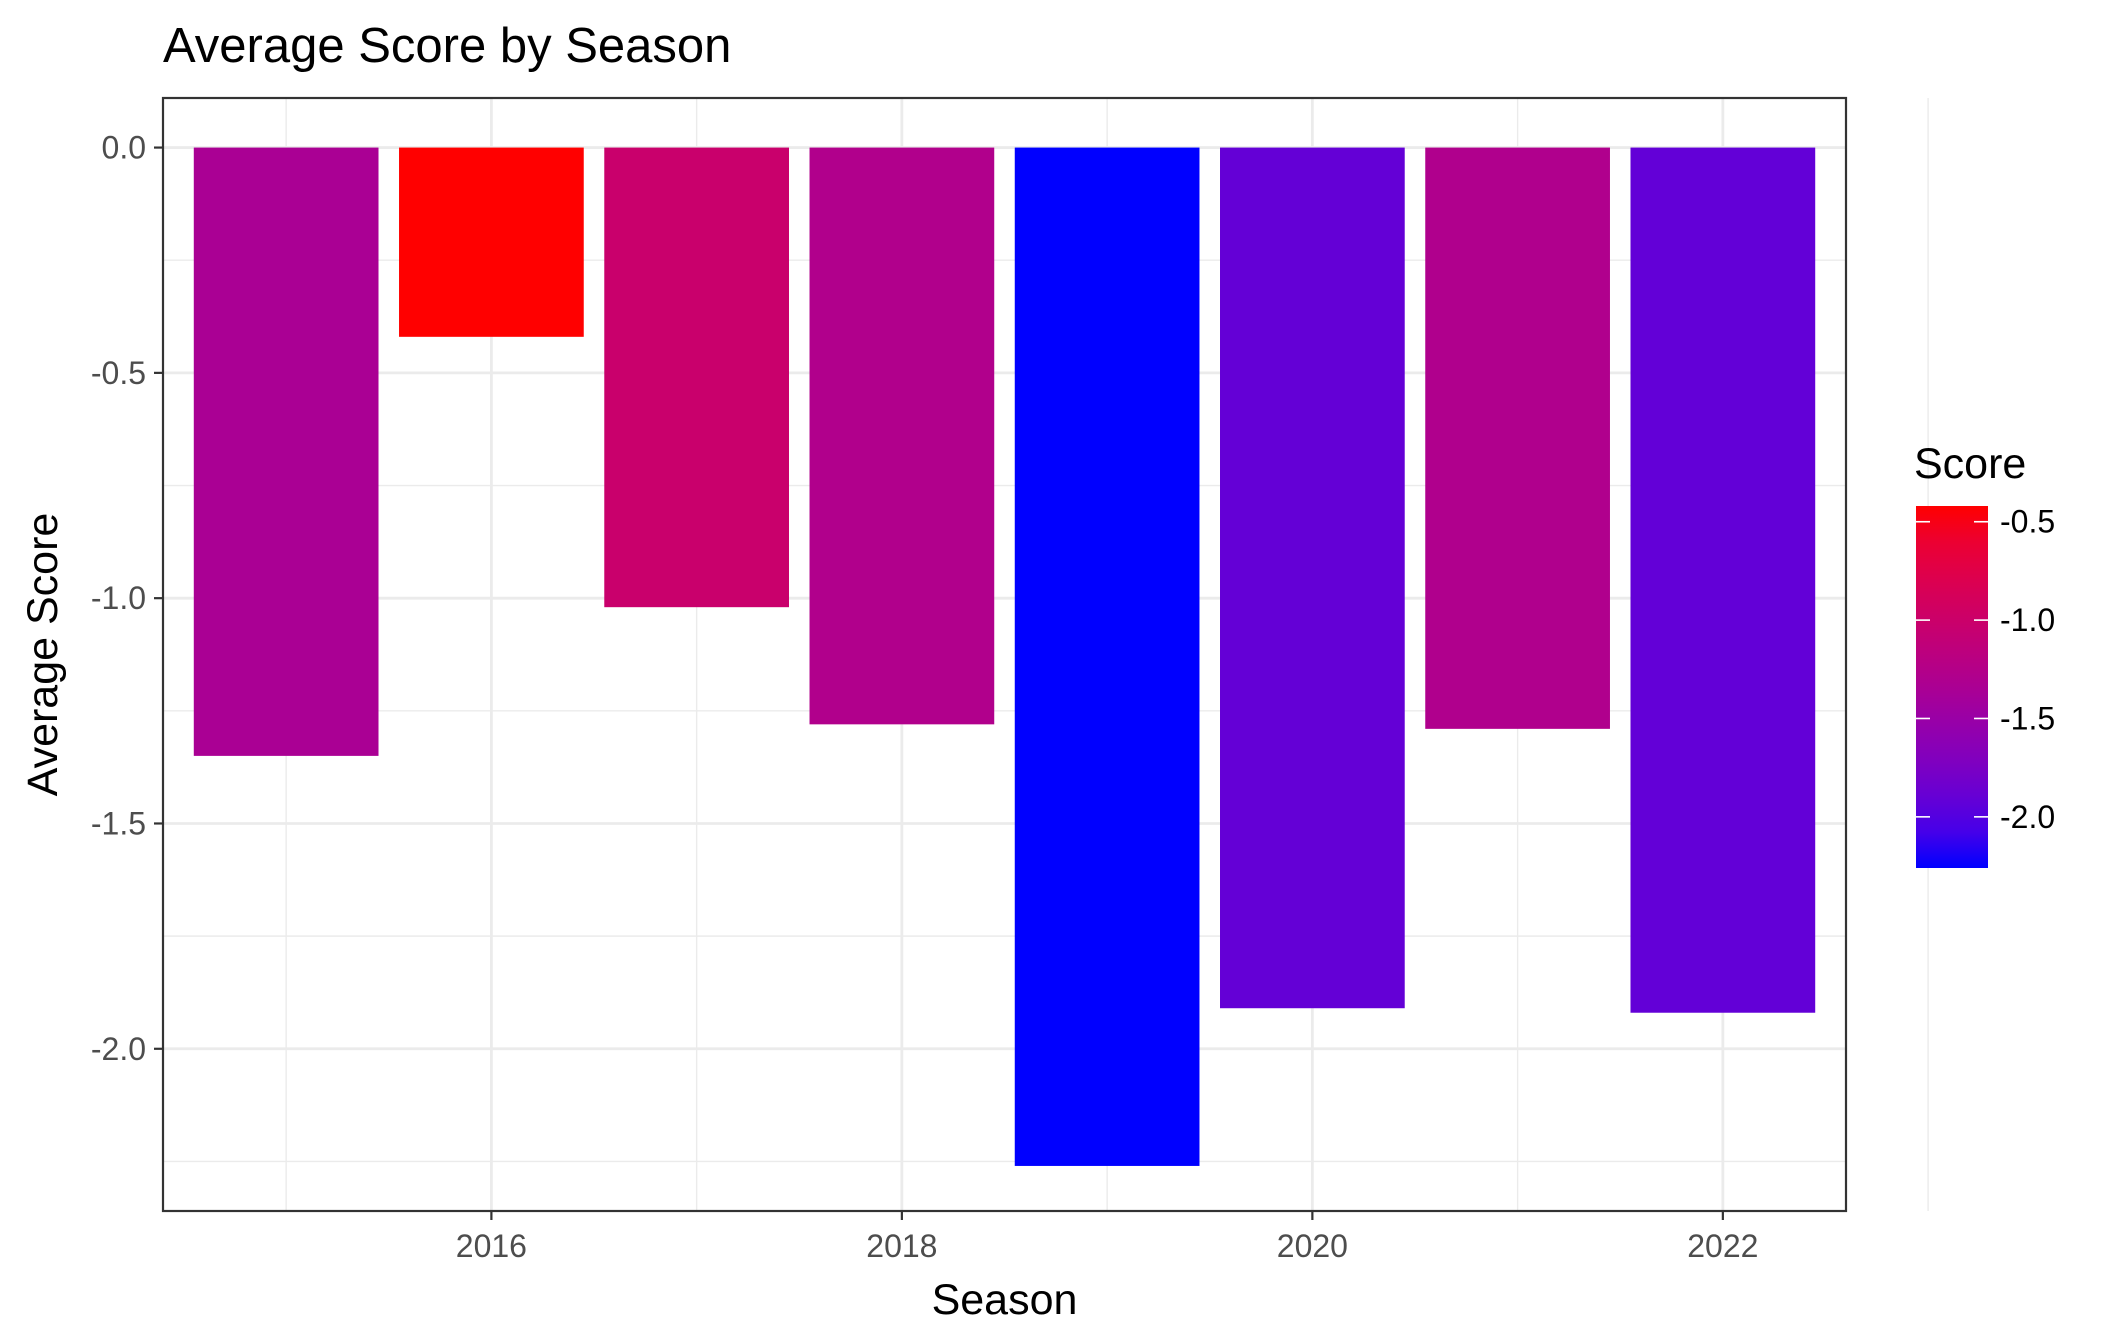 The width and height of the screenshot is (2103, 1334). Describe the element at coordinates (1722, 1246) in the screenshot. I see `x-tick-label: 2022` at that location.